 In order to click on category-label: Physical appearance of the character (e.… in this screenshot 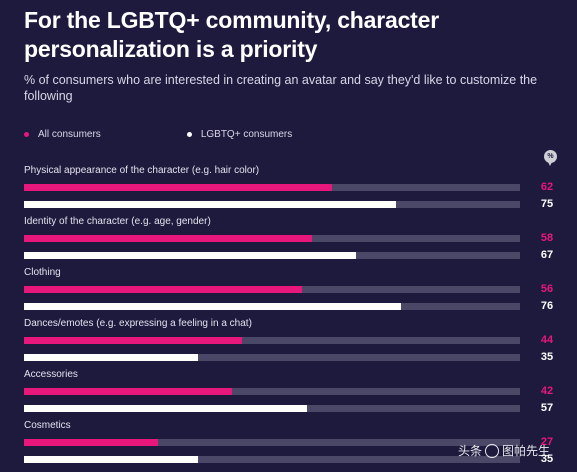, I will do `click(142, 170)`.